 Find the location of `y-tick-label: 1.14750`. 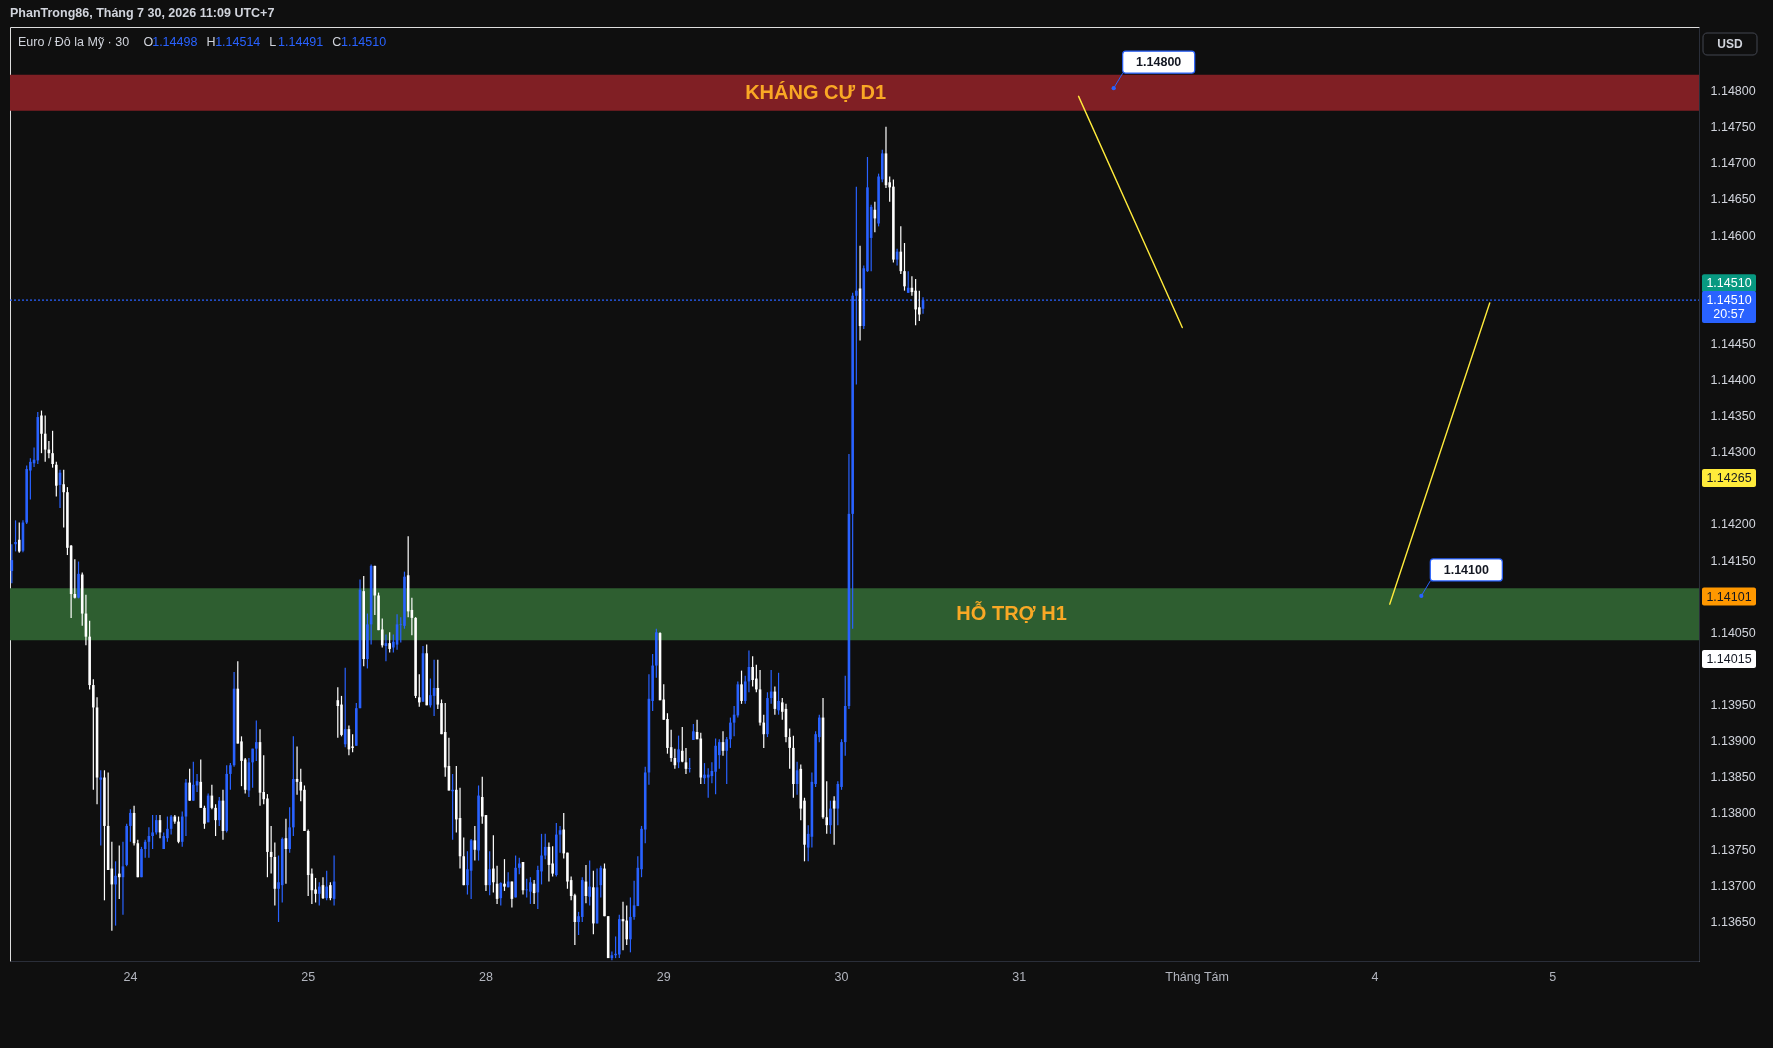

y-tick-label: 1.14750 is located at coordinates (1733, 127).